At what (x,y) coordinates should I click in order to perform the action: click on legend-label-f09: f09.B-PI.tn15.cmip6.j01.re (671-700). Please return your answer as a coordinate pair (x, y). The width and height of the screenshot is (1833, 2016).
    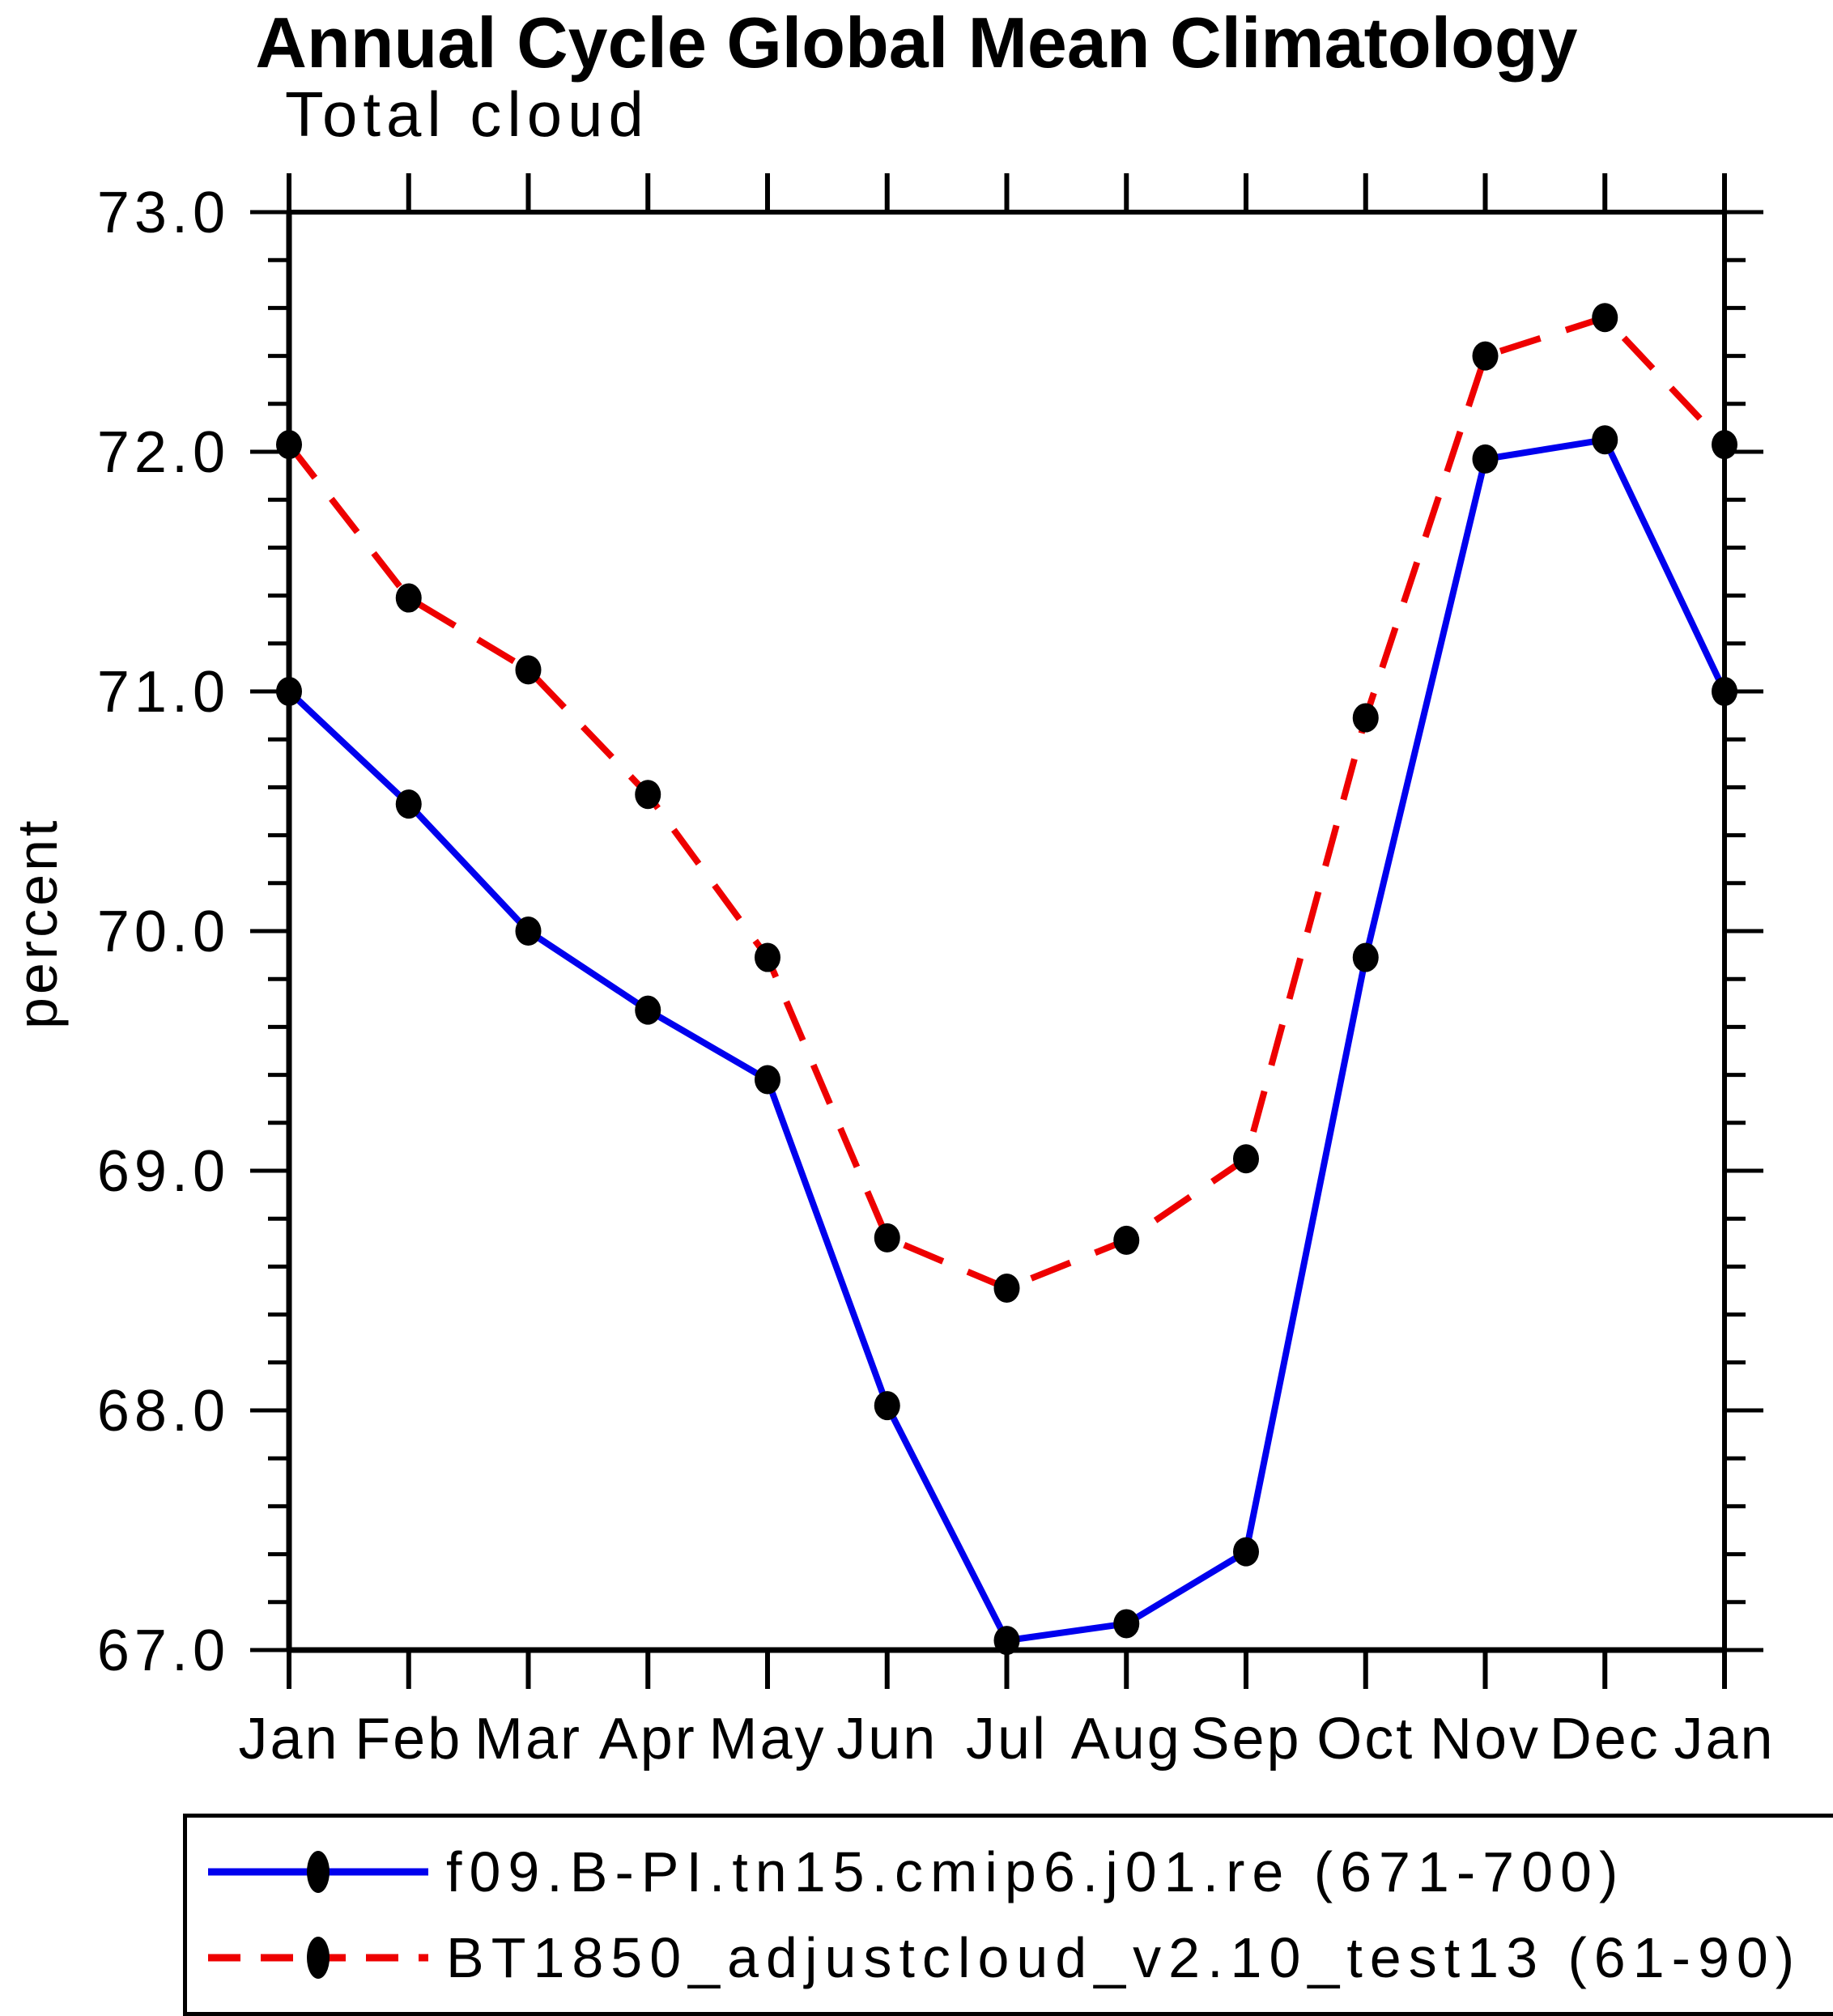
    Looking at the image, I should click on (1036, 1871).